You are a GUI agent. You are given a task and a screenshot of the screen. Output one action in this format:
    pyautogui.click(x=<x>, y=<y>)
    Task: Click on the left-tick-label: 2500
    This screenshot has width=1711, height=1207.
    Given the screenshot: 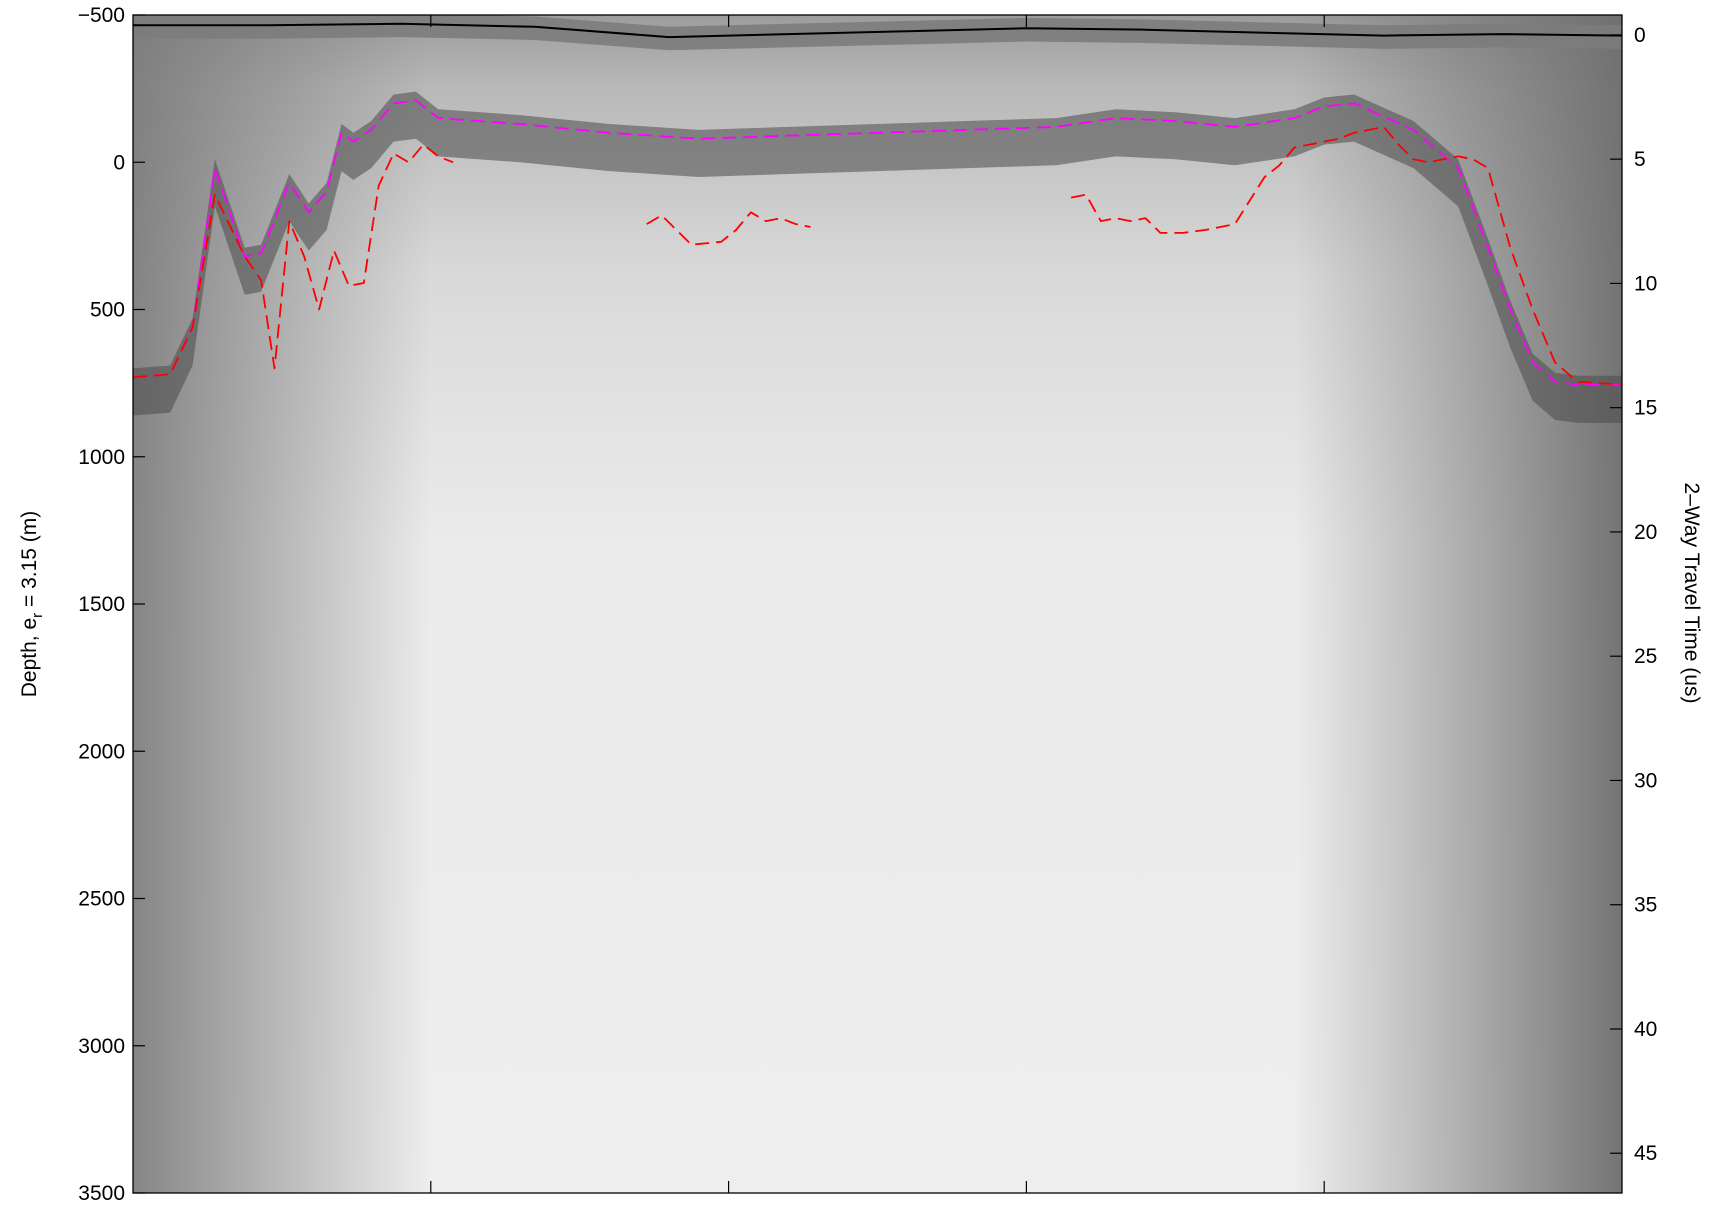 What is the action you would take?
    pyautogui.click(x=101, y=899)
    